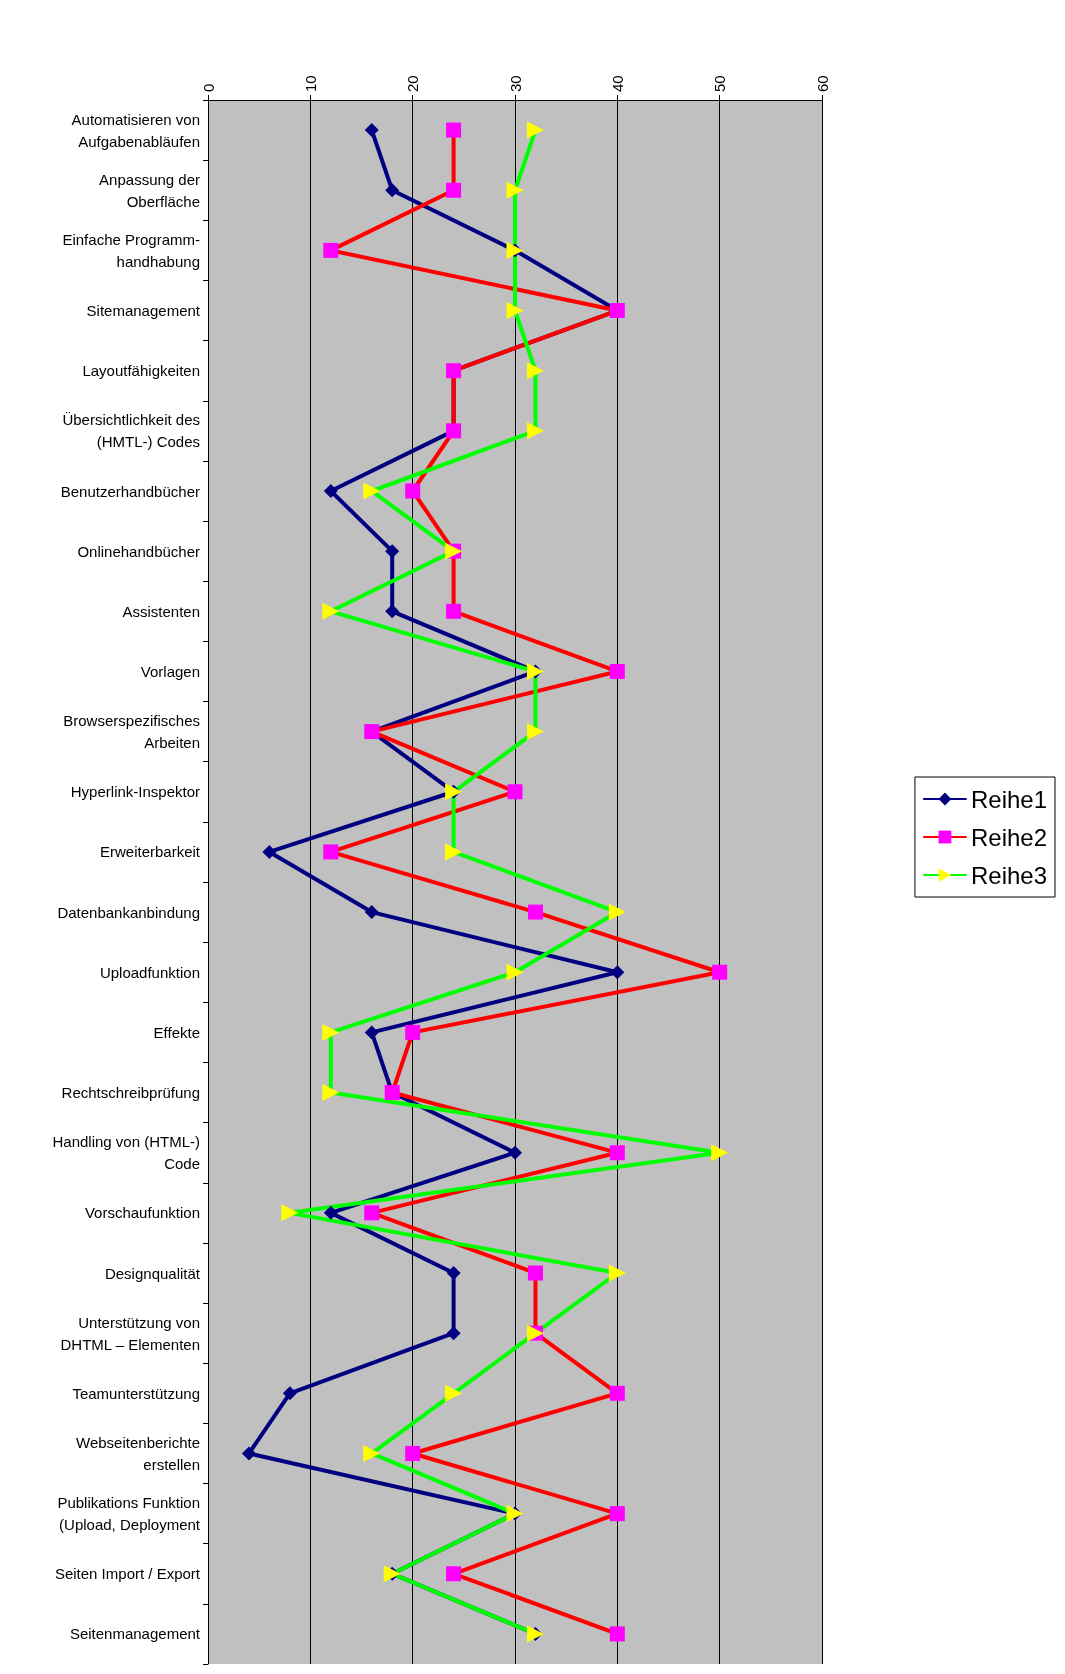 This screenshot has width=1065, height=1674. What do you see at coordinates (131, 431) in the screenshot?
I see `y-tick-label: Übersichtlichkeit des (HMTL-) Codes` at bounding box center [131, 431].